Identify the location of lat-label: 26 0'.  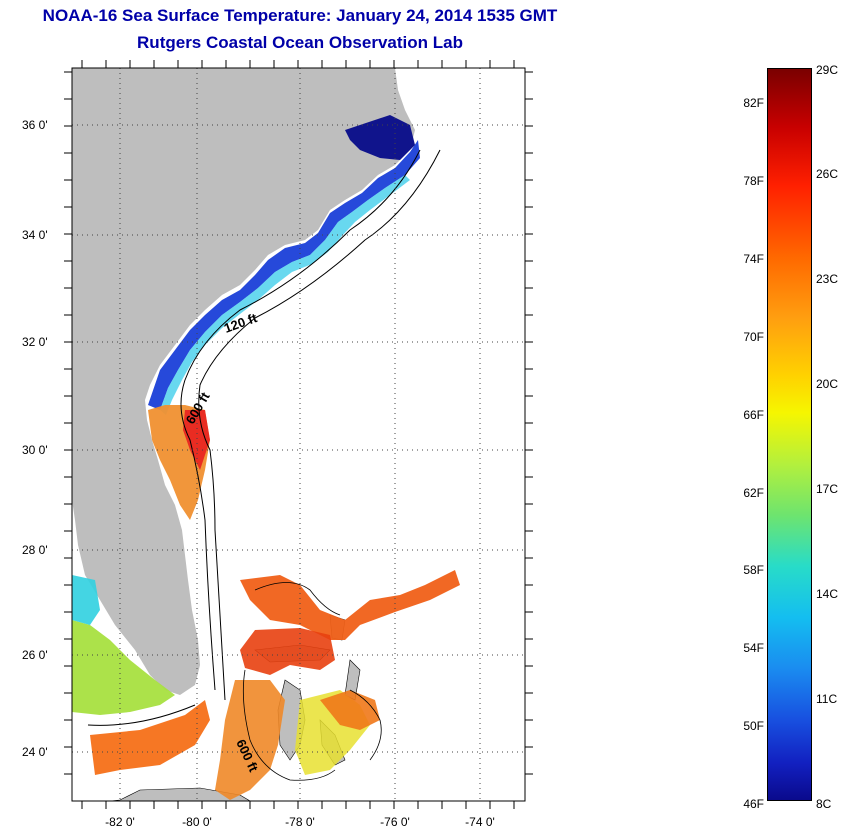
(35, 655).